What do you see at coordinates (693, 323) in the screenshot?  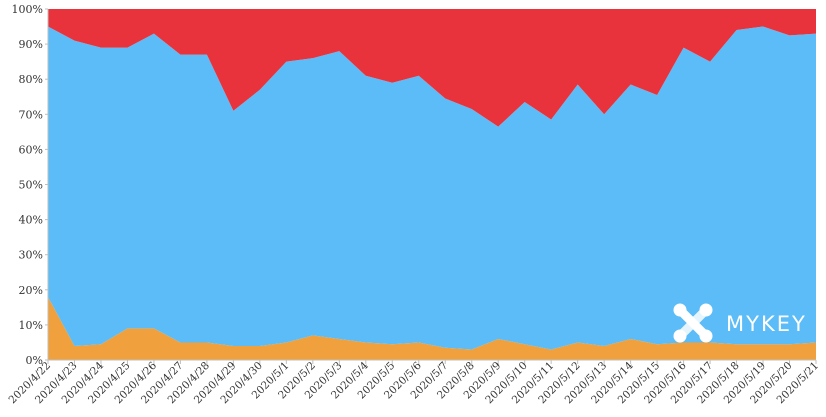 I see `logo-x-stroke-b` at bounding box center [693, 323].